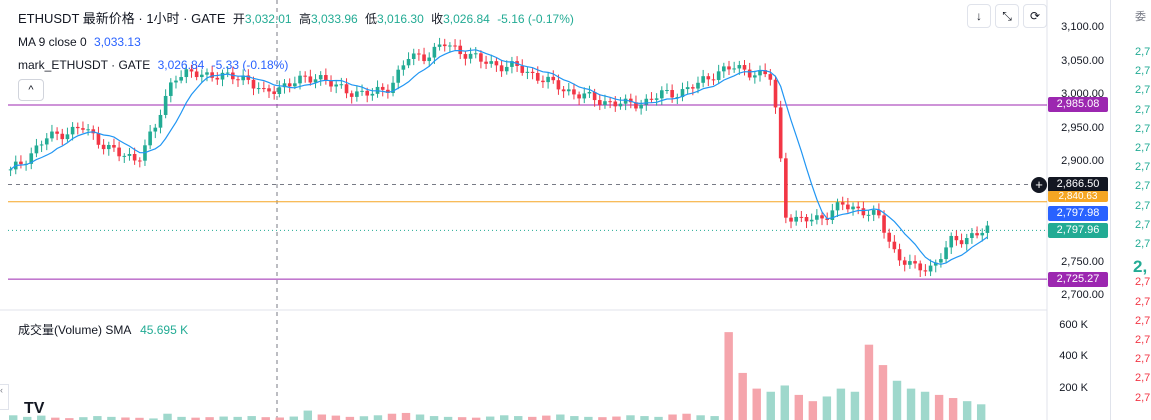  I want to click on ma-legend: MA 9 close 0 3,033.13, so click(81, 42).